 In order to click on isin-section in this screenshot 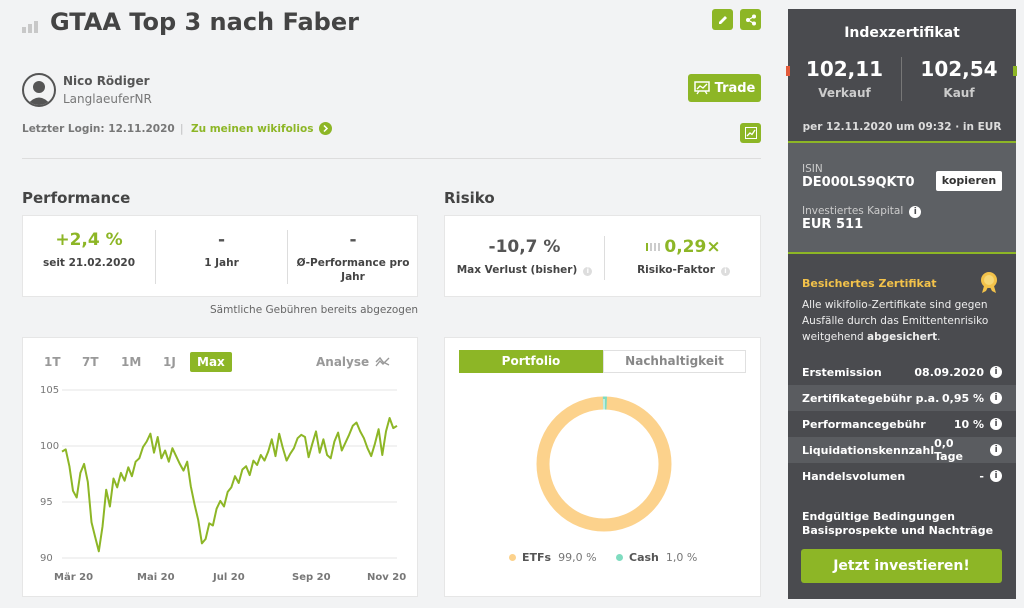, I will do `click(902, 197)`.